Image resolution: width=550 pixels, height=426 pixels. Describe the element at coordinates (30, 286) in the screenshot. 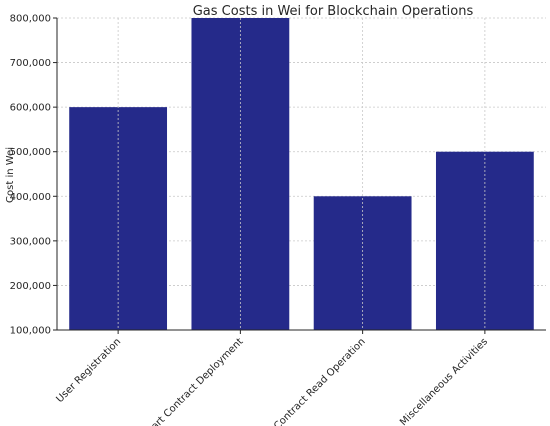

I see `y-tick-label: 200,000` at that location.